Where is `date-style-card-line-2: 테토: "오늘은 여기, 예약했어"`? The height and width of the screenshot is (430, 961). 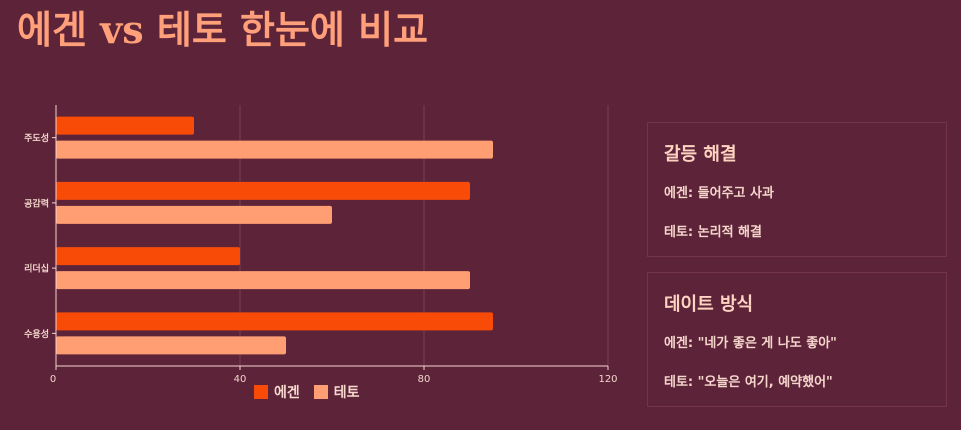 date-style-card-line-2: 테토: "오늘은 여기, 예약했어" is located at coordinates (748, 382).